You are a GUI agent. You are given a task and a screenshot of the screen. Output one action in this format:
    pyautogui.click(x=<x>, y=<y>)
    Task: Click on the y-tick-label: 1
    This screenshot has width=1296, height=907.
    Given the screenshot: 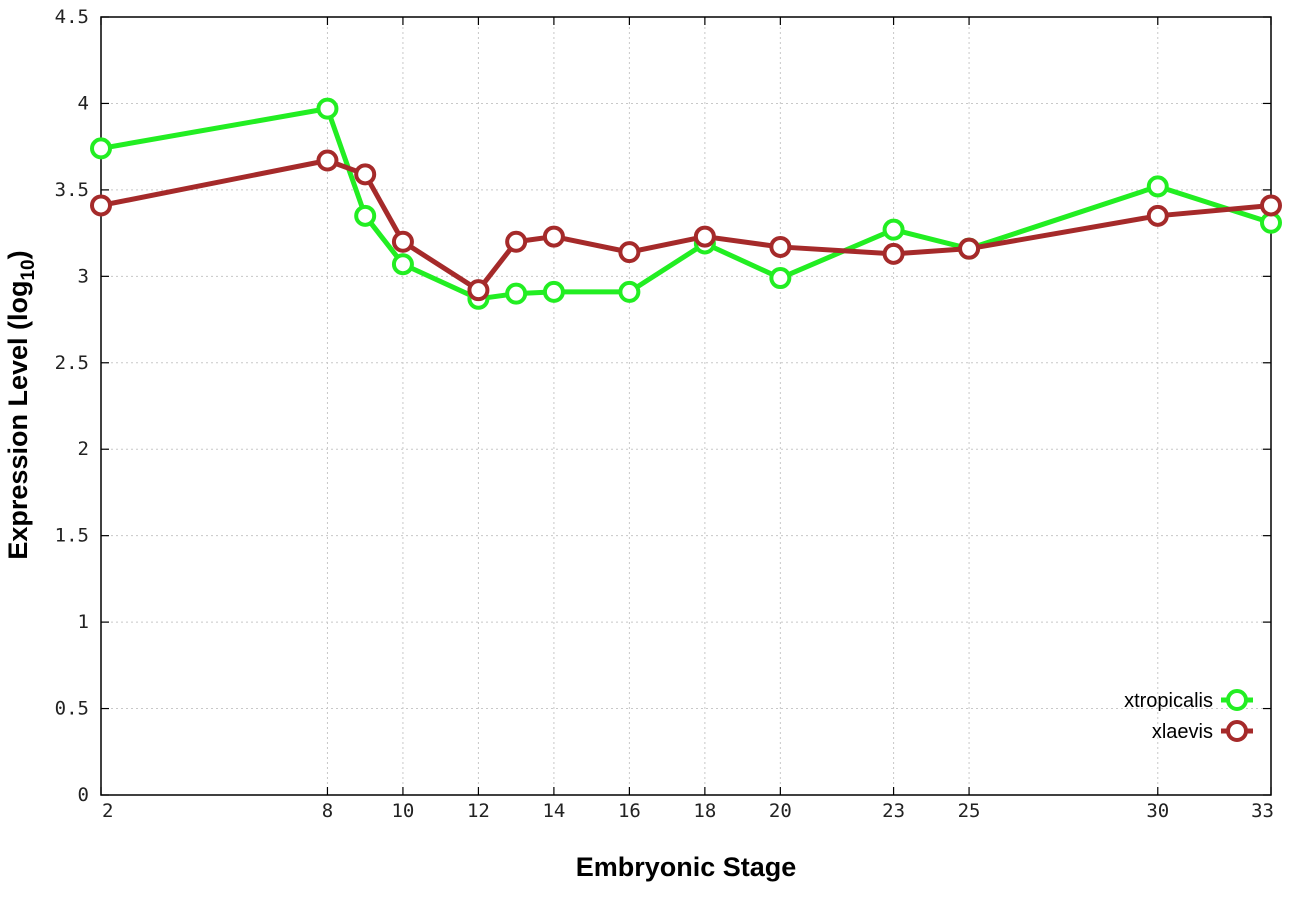 What is the action you would take?
    pyautogui.click(x=83, y=622)
    